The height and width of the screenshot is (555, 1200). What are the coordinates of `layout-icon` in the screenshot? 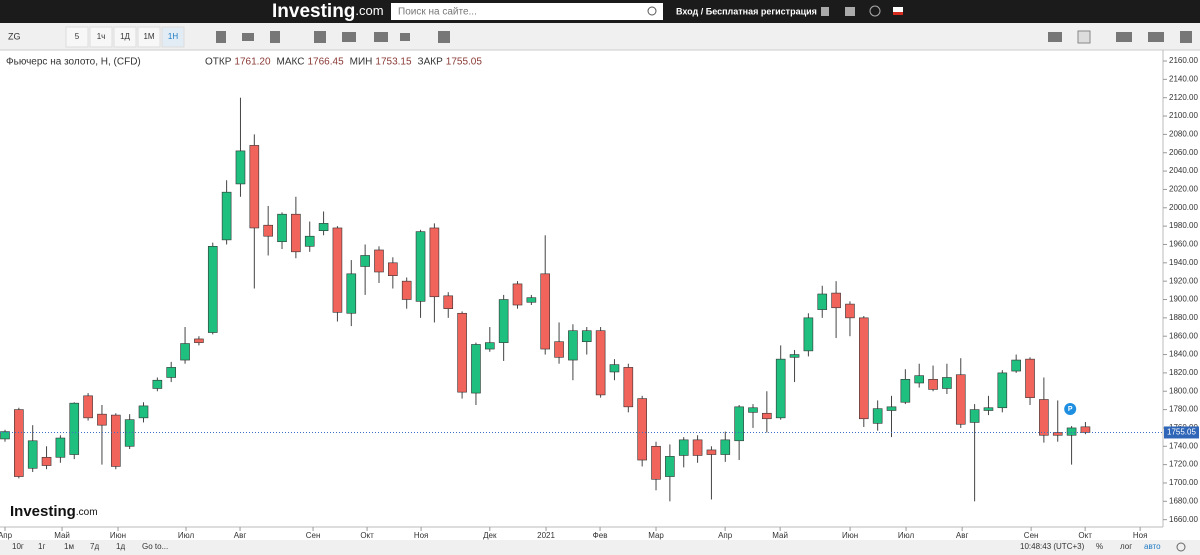 It's located at (1084, 37).